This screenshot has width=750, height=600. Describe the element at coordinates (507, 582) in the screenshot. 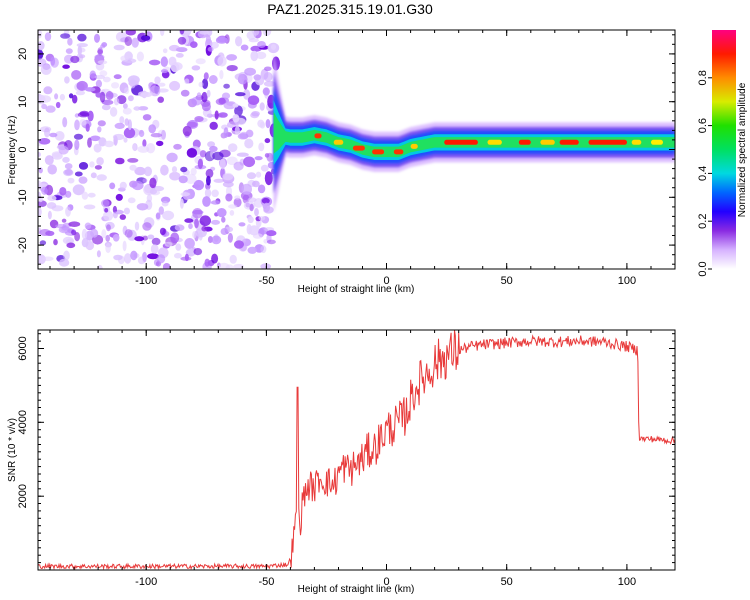

I see `x-tick-label: 50` at that location.